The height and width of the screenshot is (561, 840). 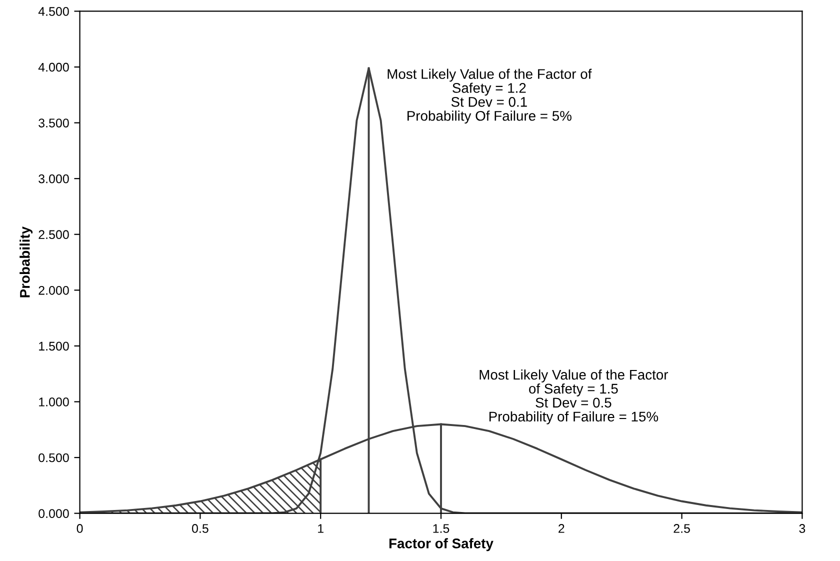 I want to click on x-tick-label: 1.5, so click(x=441, y=528).